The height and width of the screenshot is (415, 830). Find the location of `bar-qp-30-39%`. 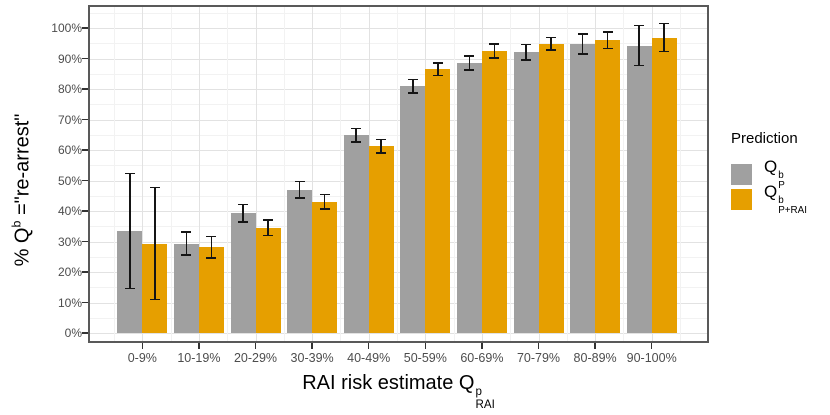

bar-qp-30-39% is located at coordinates (300, 261).